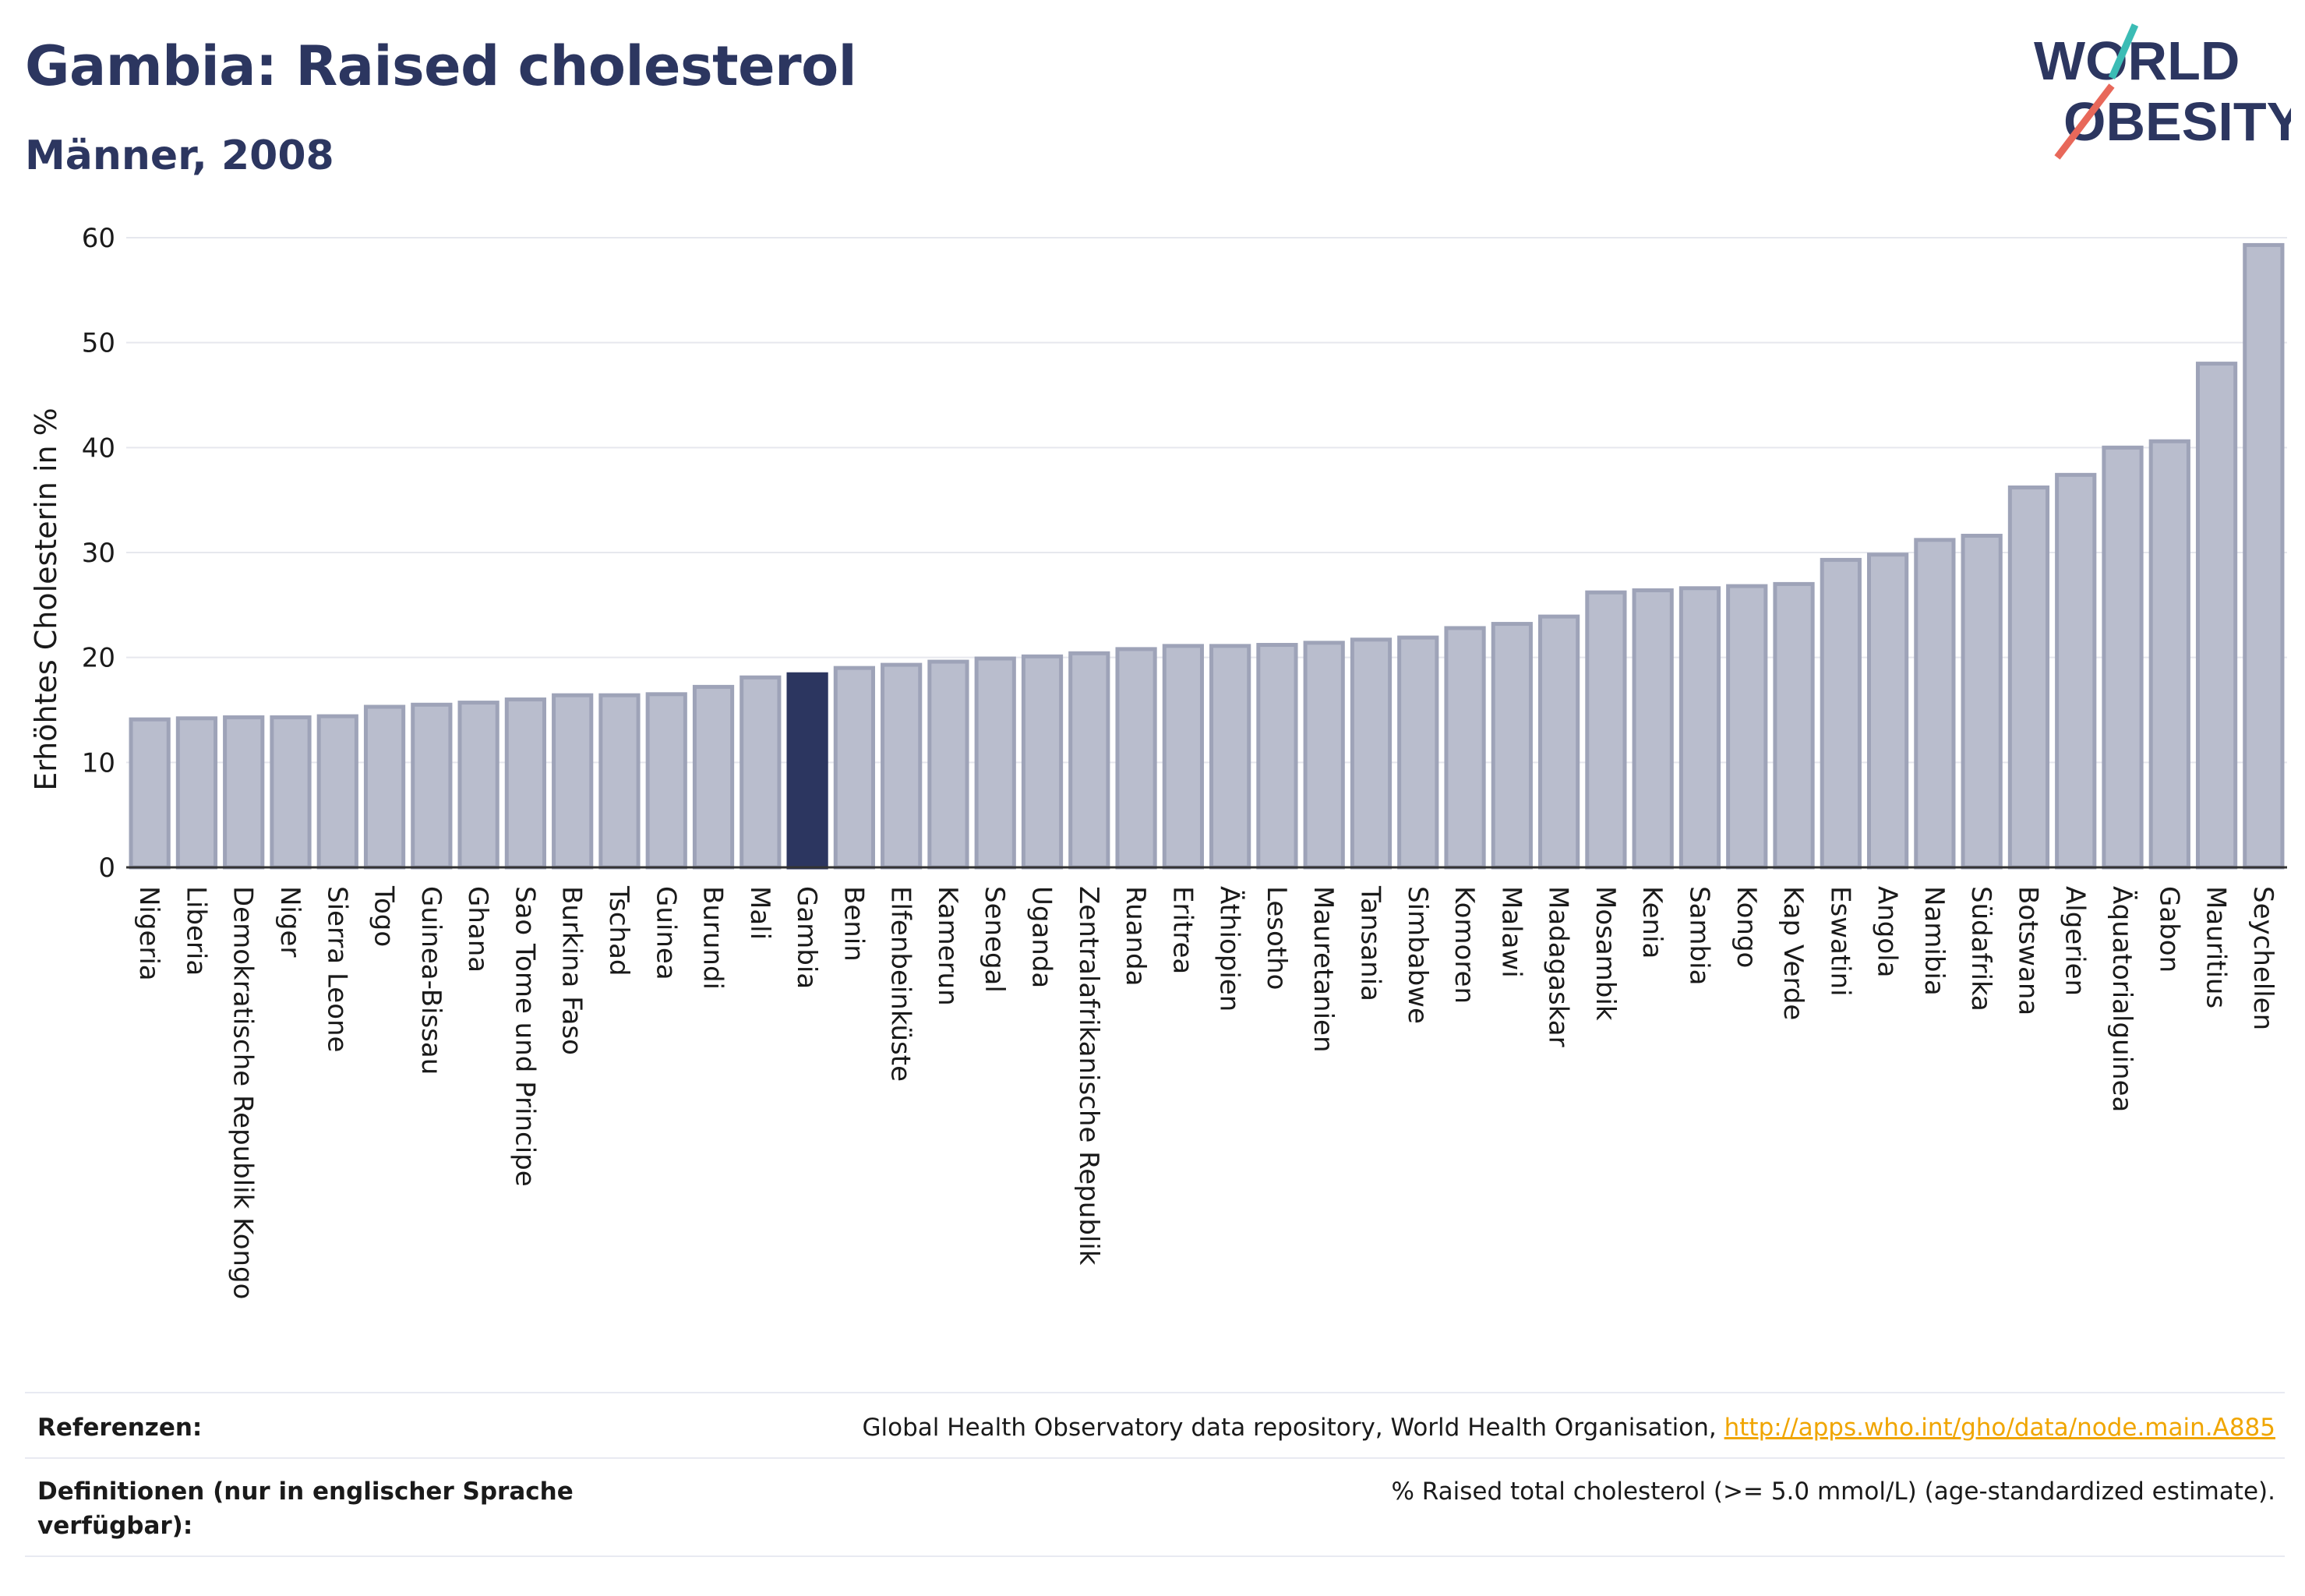  Describe the element at coordinates (524, 1036) in the screenshot. I see `x-tick-label: Sao Tome und Principe` at that location.